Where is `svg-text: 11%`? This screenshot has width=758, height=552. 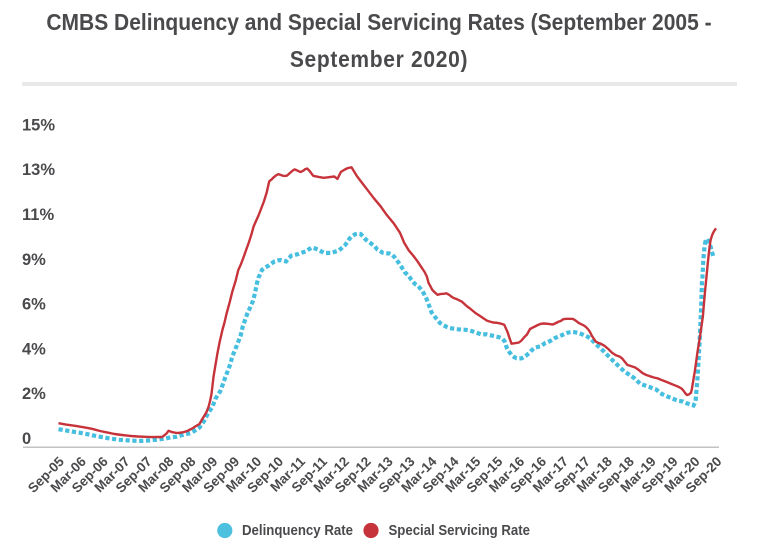 svg-text: 11% is located at coordinates (38, 215).